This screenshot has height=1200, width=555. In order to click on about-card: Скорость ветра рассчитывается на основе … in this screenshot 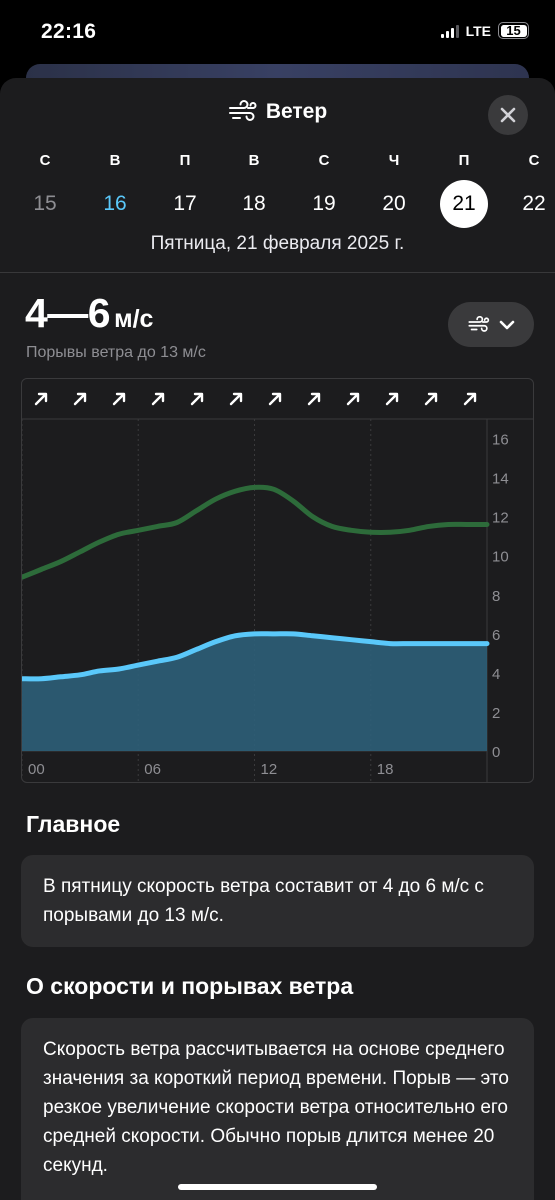, I will do `click(277, 1109)`.